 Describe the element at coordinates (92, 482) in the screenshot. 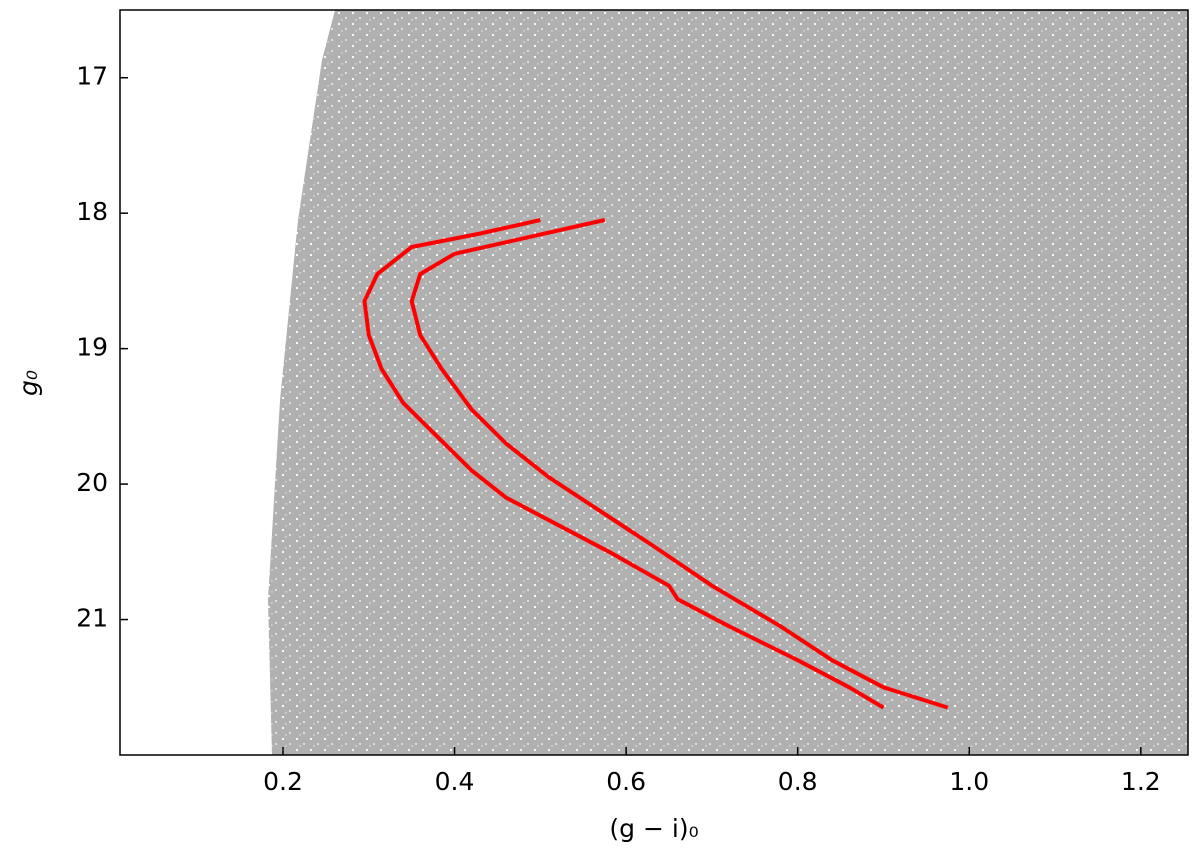

I see `y-tick-label: 20` at that location.